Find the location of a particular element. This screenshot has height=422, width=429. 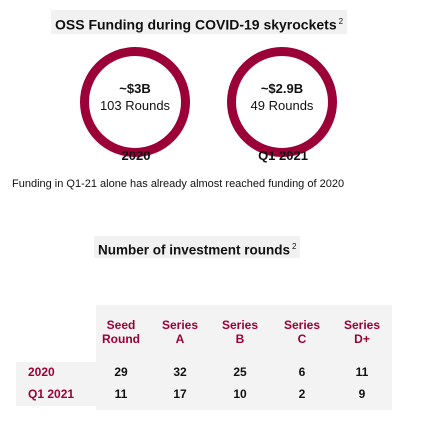

table-cell: 6 is located at coordinates (302, 372).